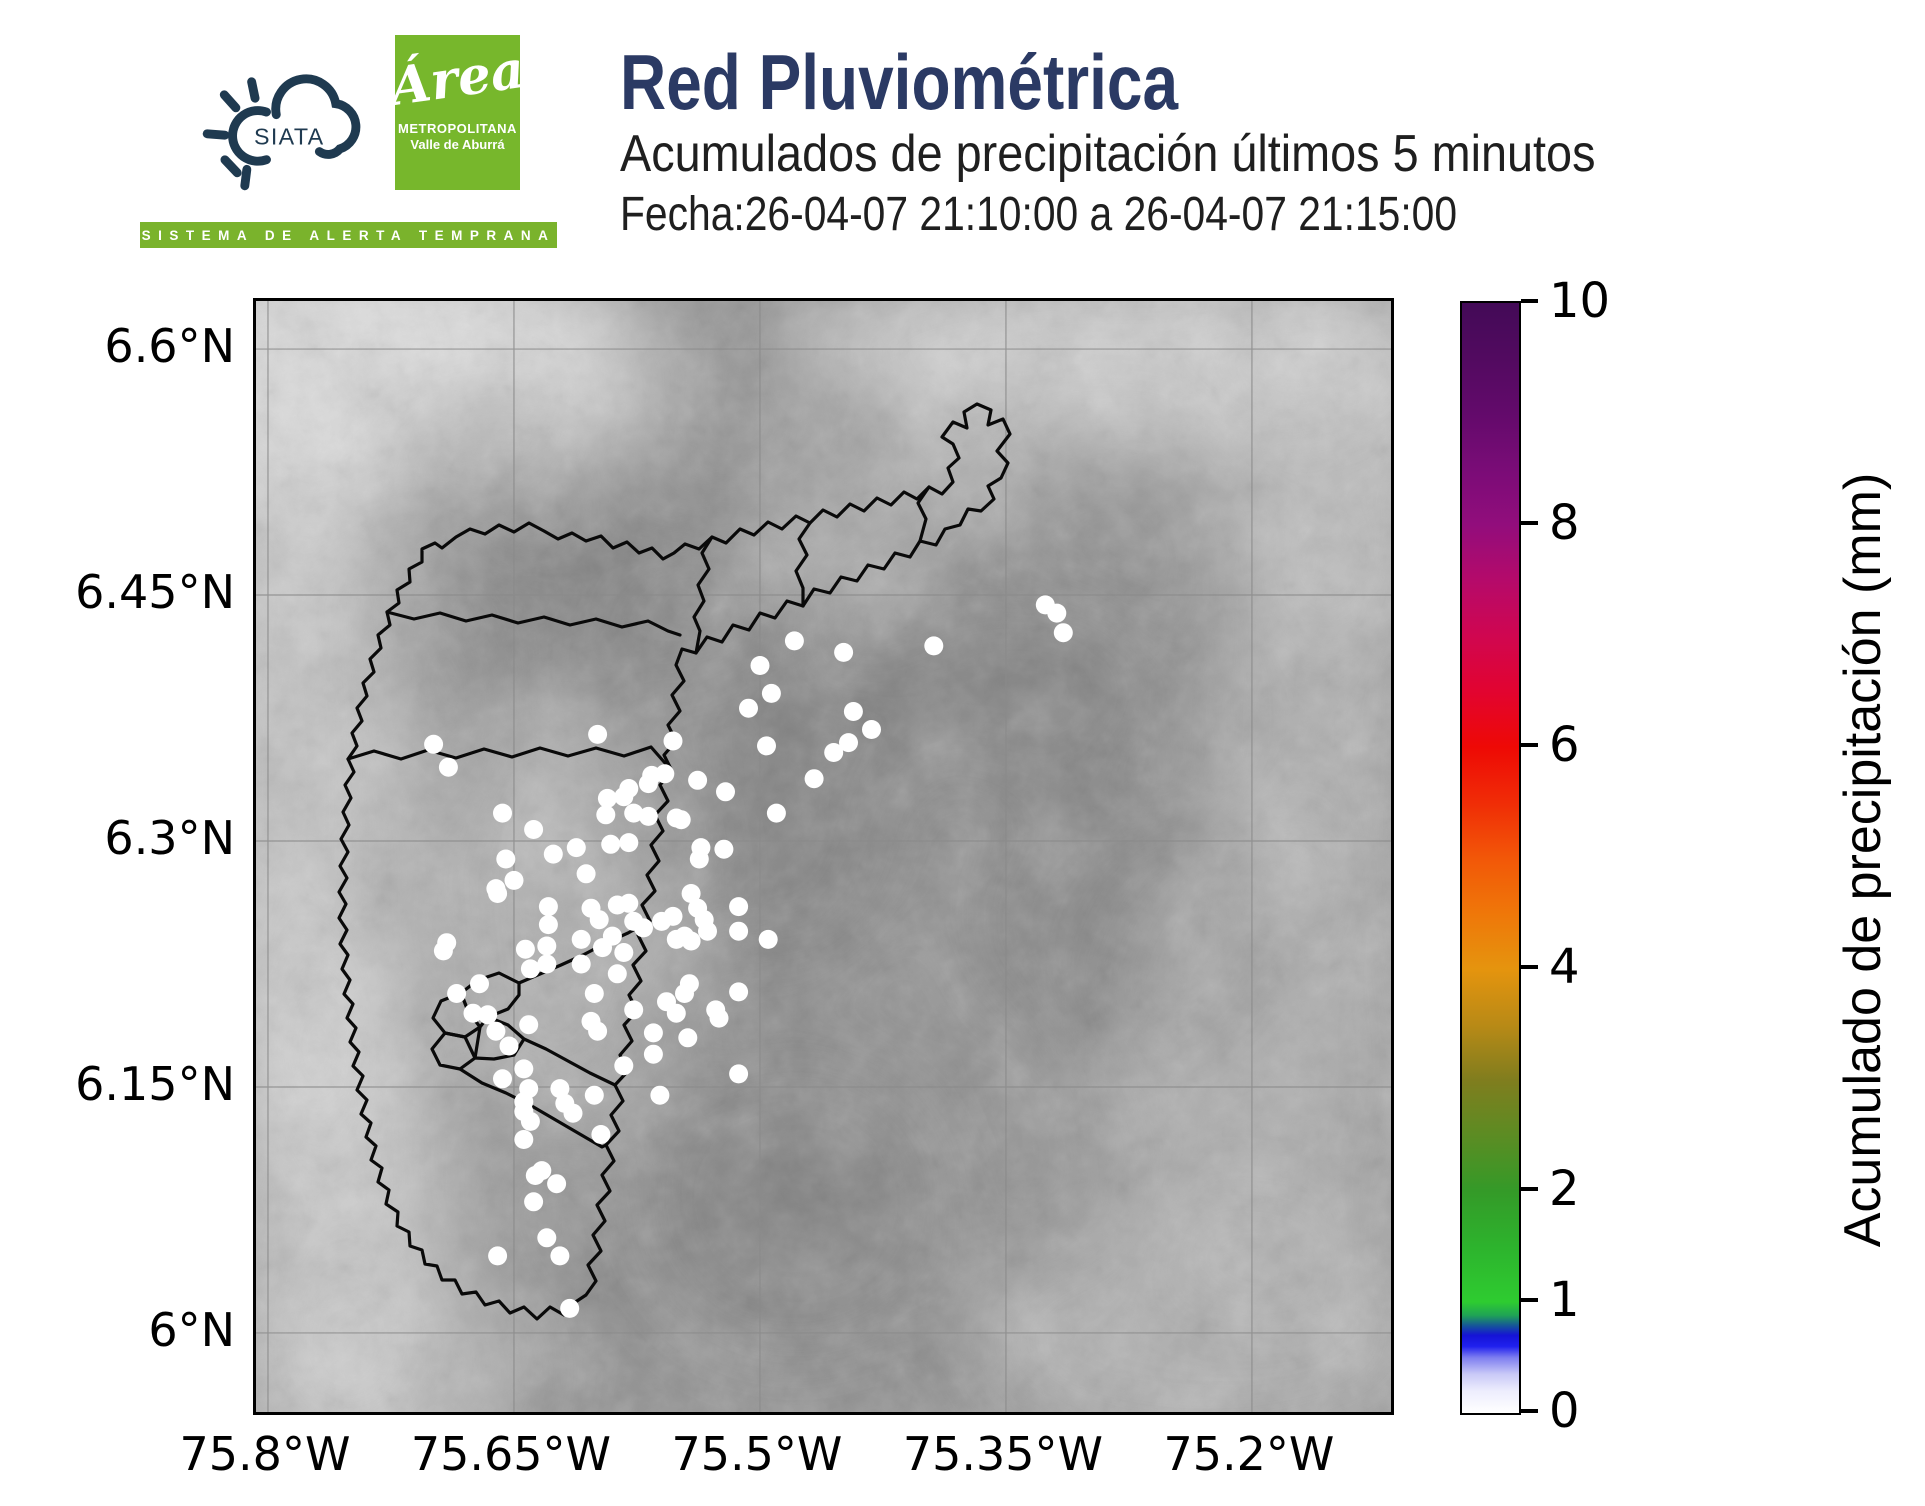 This screenshot has width=1925, height=1506. Describe the element at coordinates (169, 346) in the screenshot. I see `y-tick-label: 6.6°N` at that location.